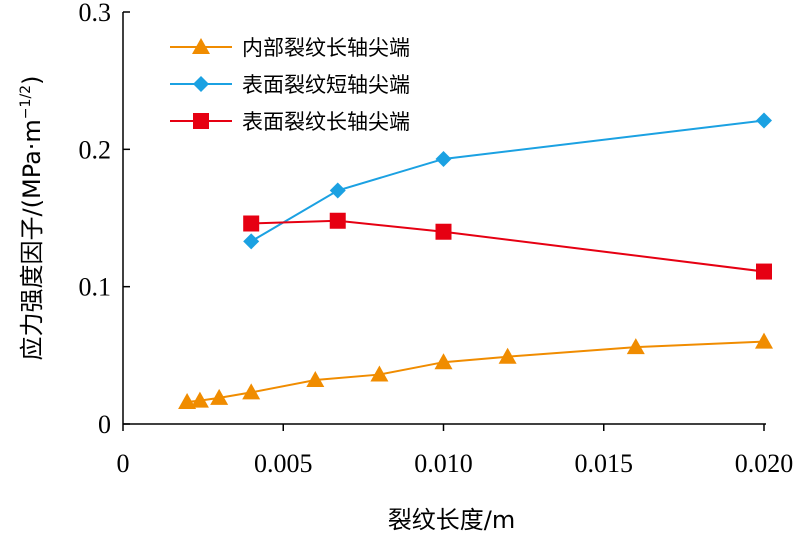 This screenshot has height=535, width=798. What do you see at coordinates (95, 287) in the screenshot?
I see `y-tick-label: 0.1` at bounding box center [95, 287].